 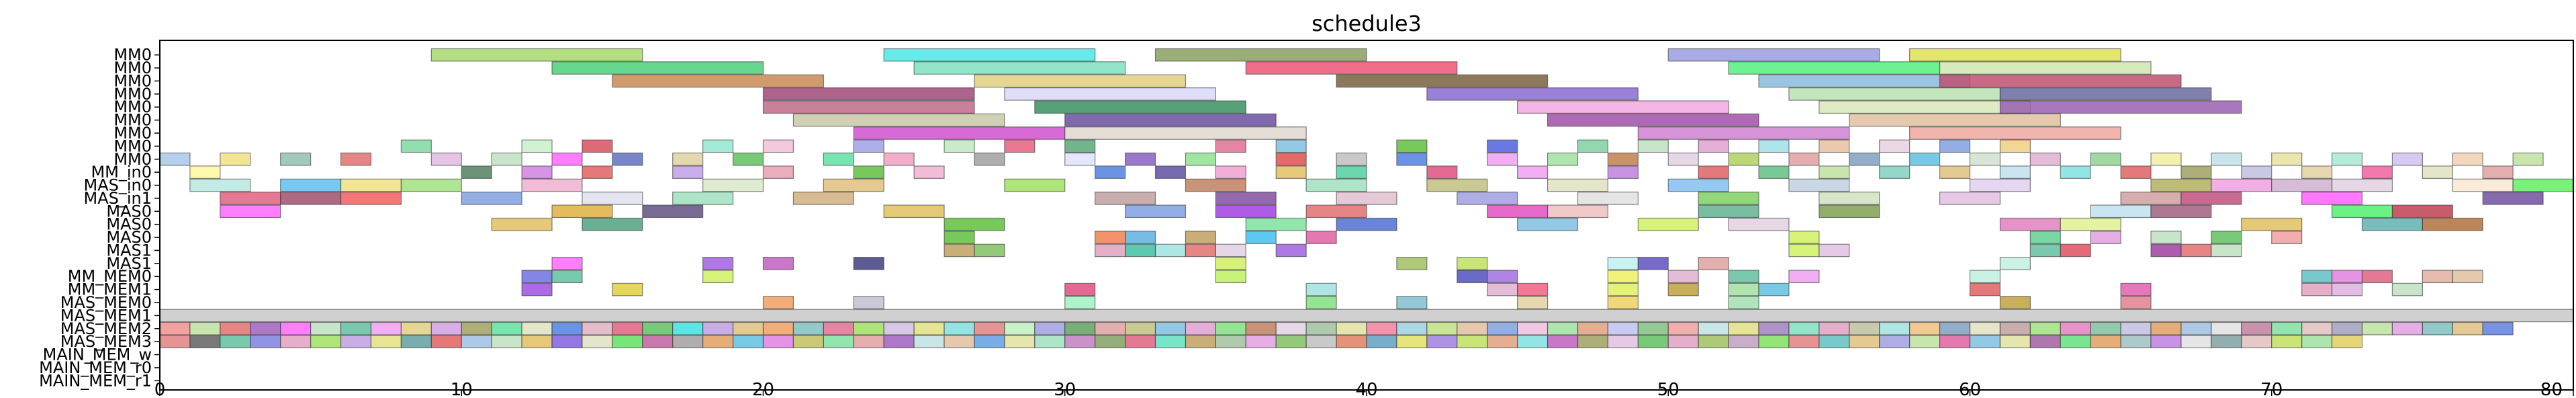 I want to click on y-tick-label: MM_MEM0, so click(x=110, y=276).